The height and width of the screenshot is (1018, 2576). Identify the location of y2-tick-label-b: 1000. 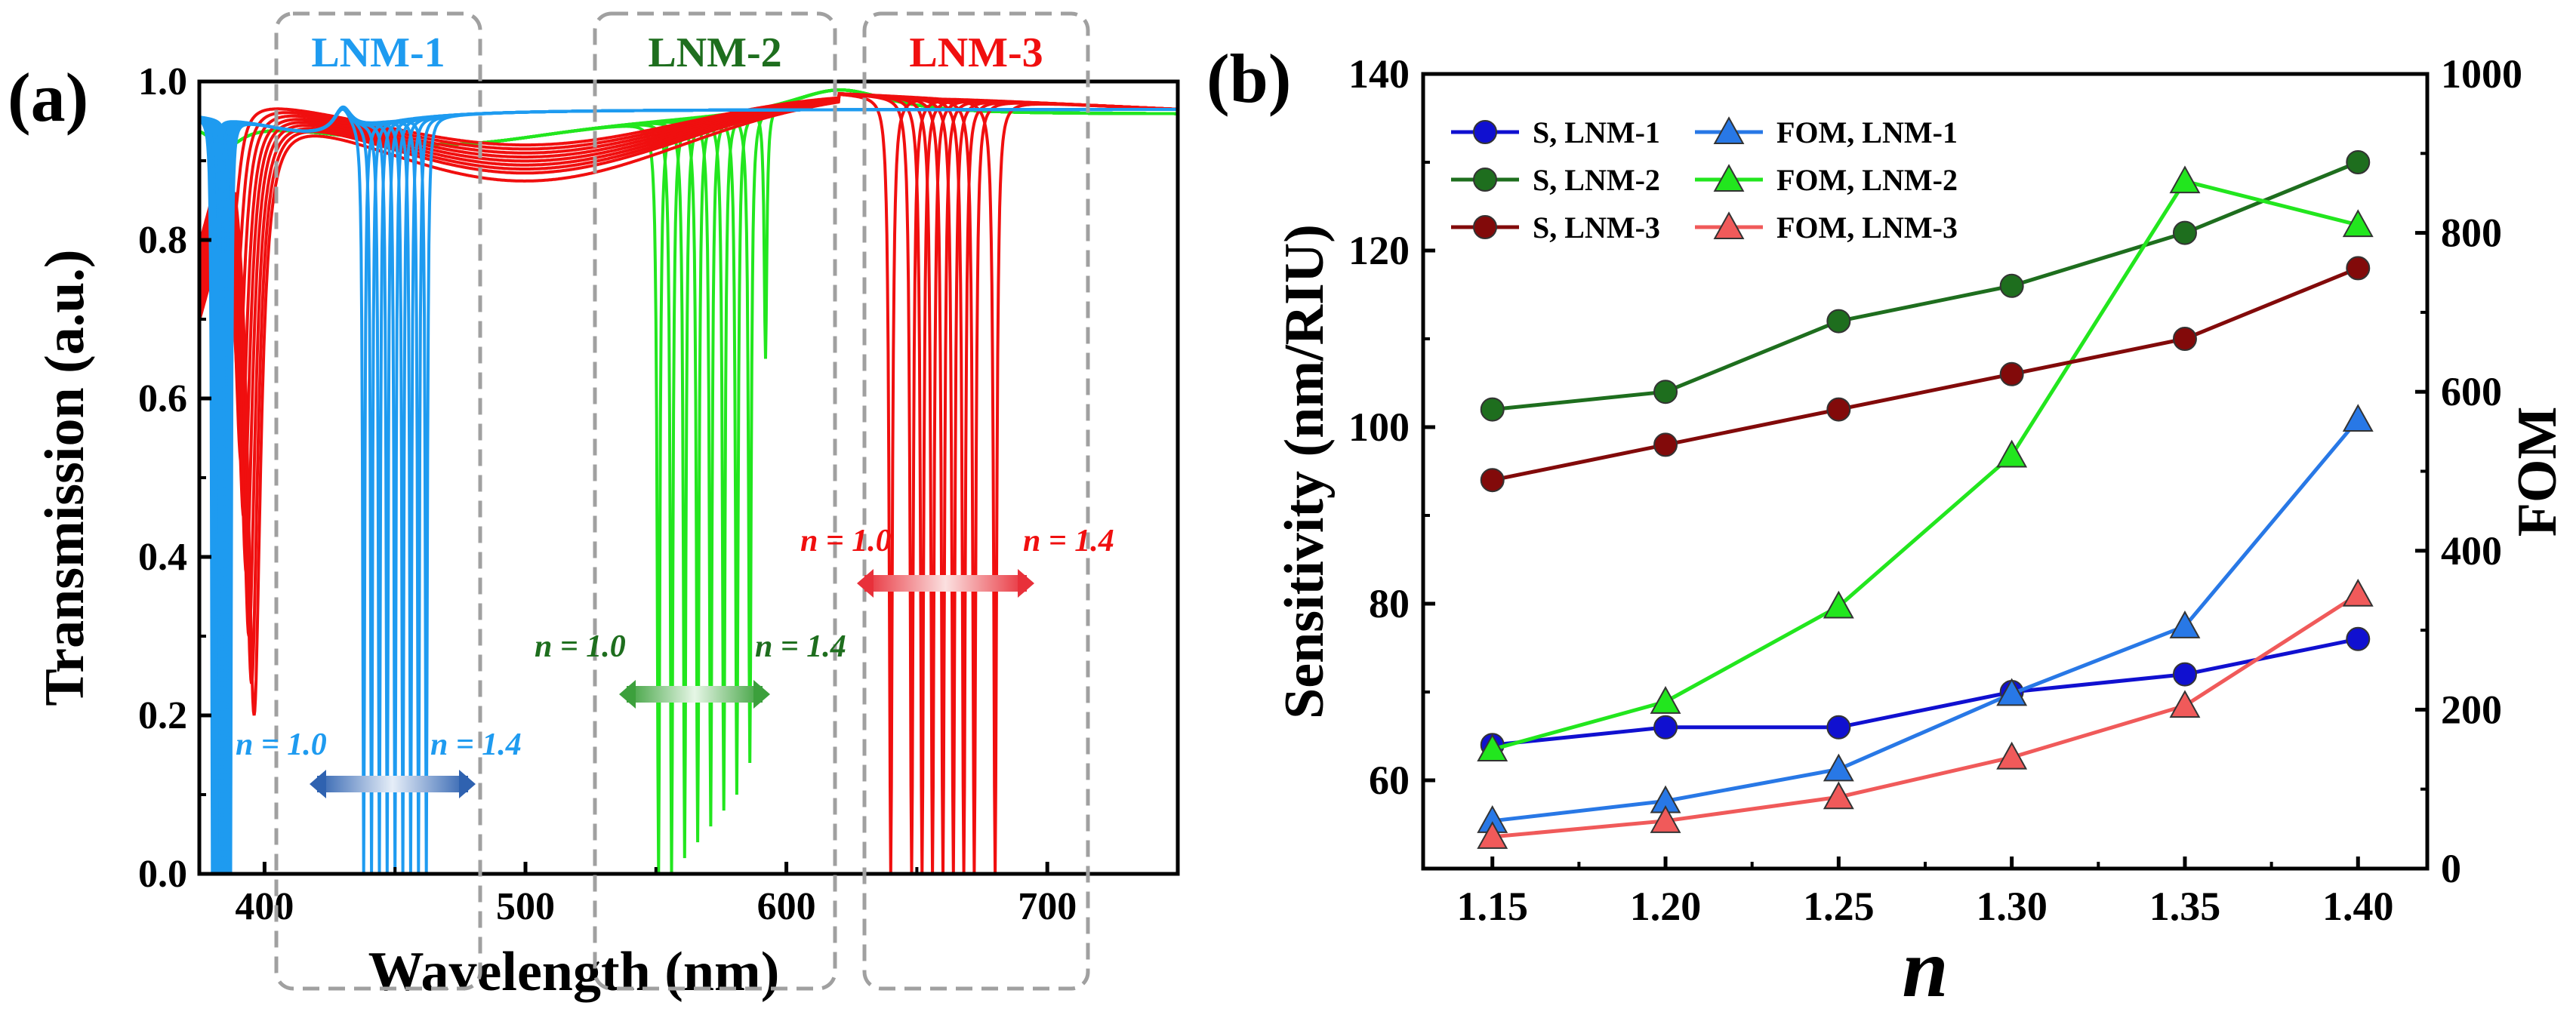
(2481, 74).